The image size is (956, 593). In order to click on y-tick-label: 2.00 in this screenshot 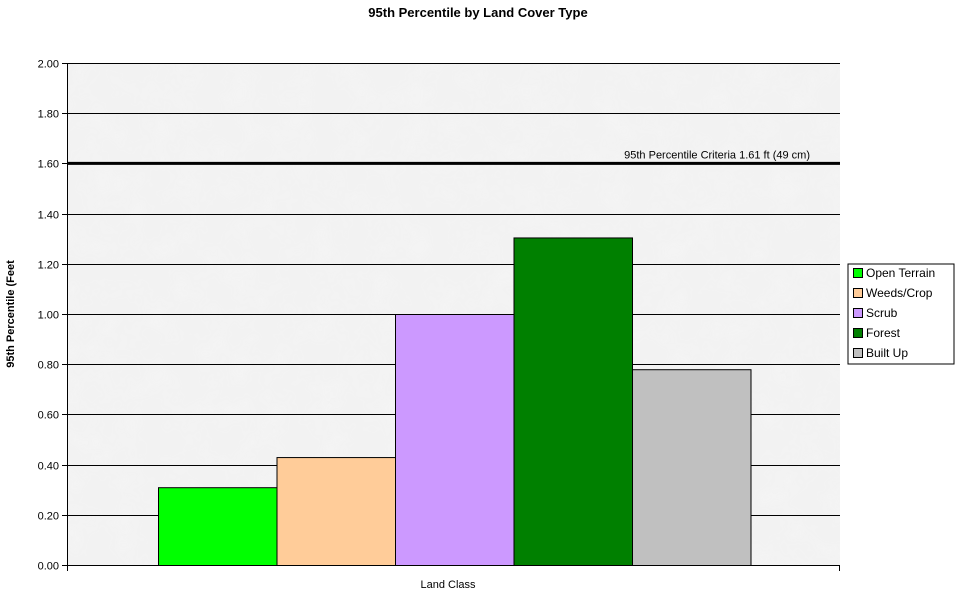, I will do `click(48, 65)`.